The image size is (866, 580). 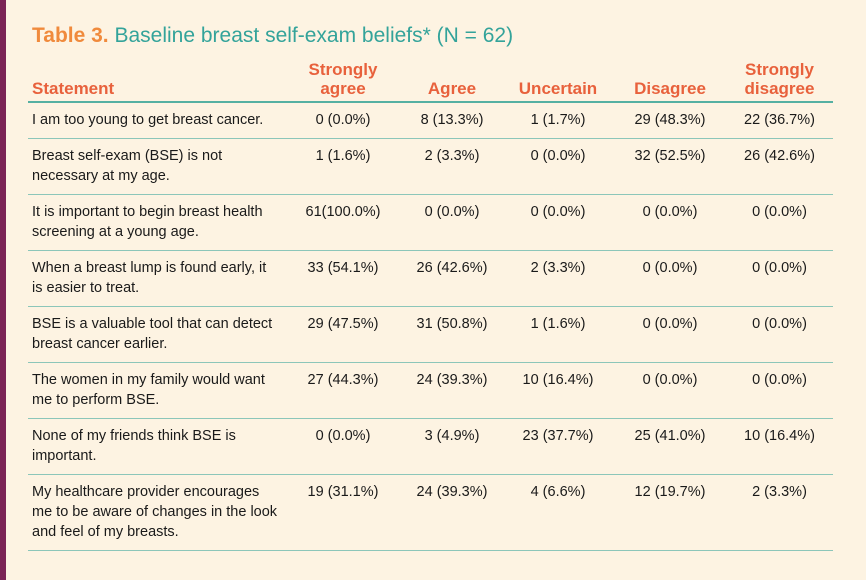 I want to click on value-cell: 19 (31.1%), so click(x=343, y=512).